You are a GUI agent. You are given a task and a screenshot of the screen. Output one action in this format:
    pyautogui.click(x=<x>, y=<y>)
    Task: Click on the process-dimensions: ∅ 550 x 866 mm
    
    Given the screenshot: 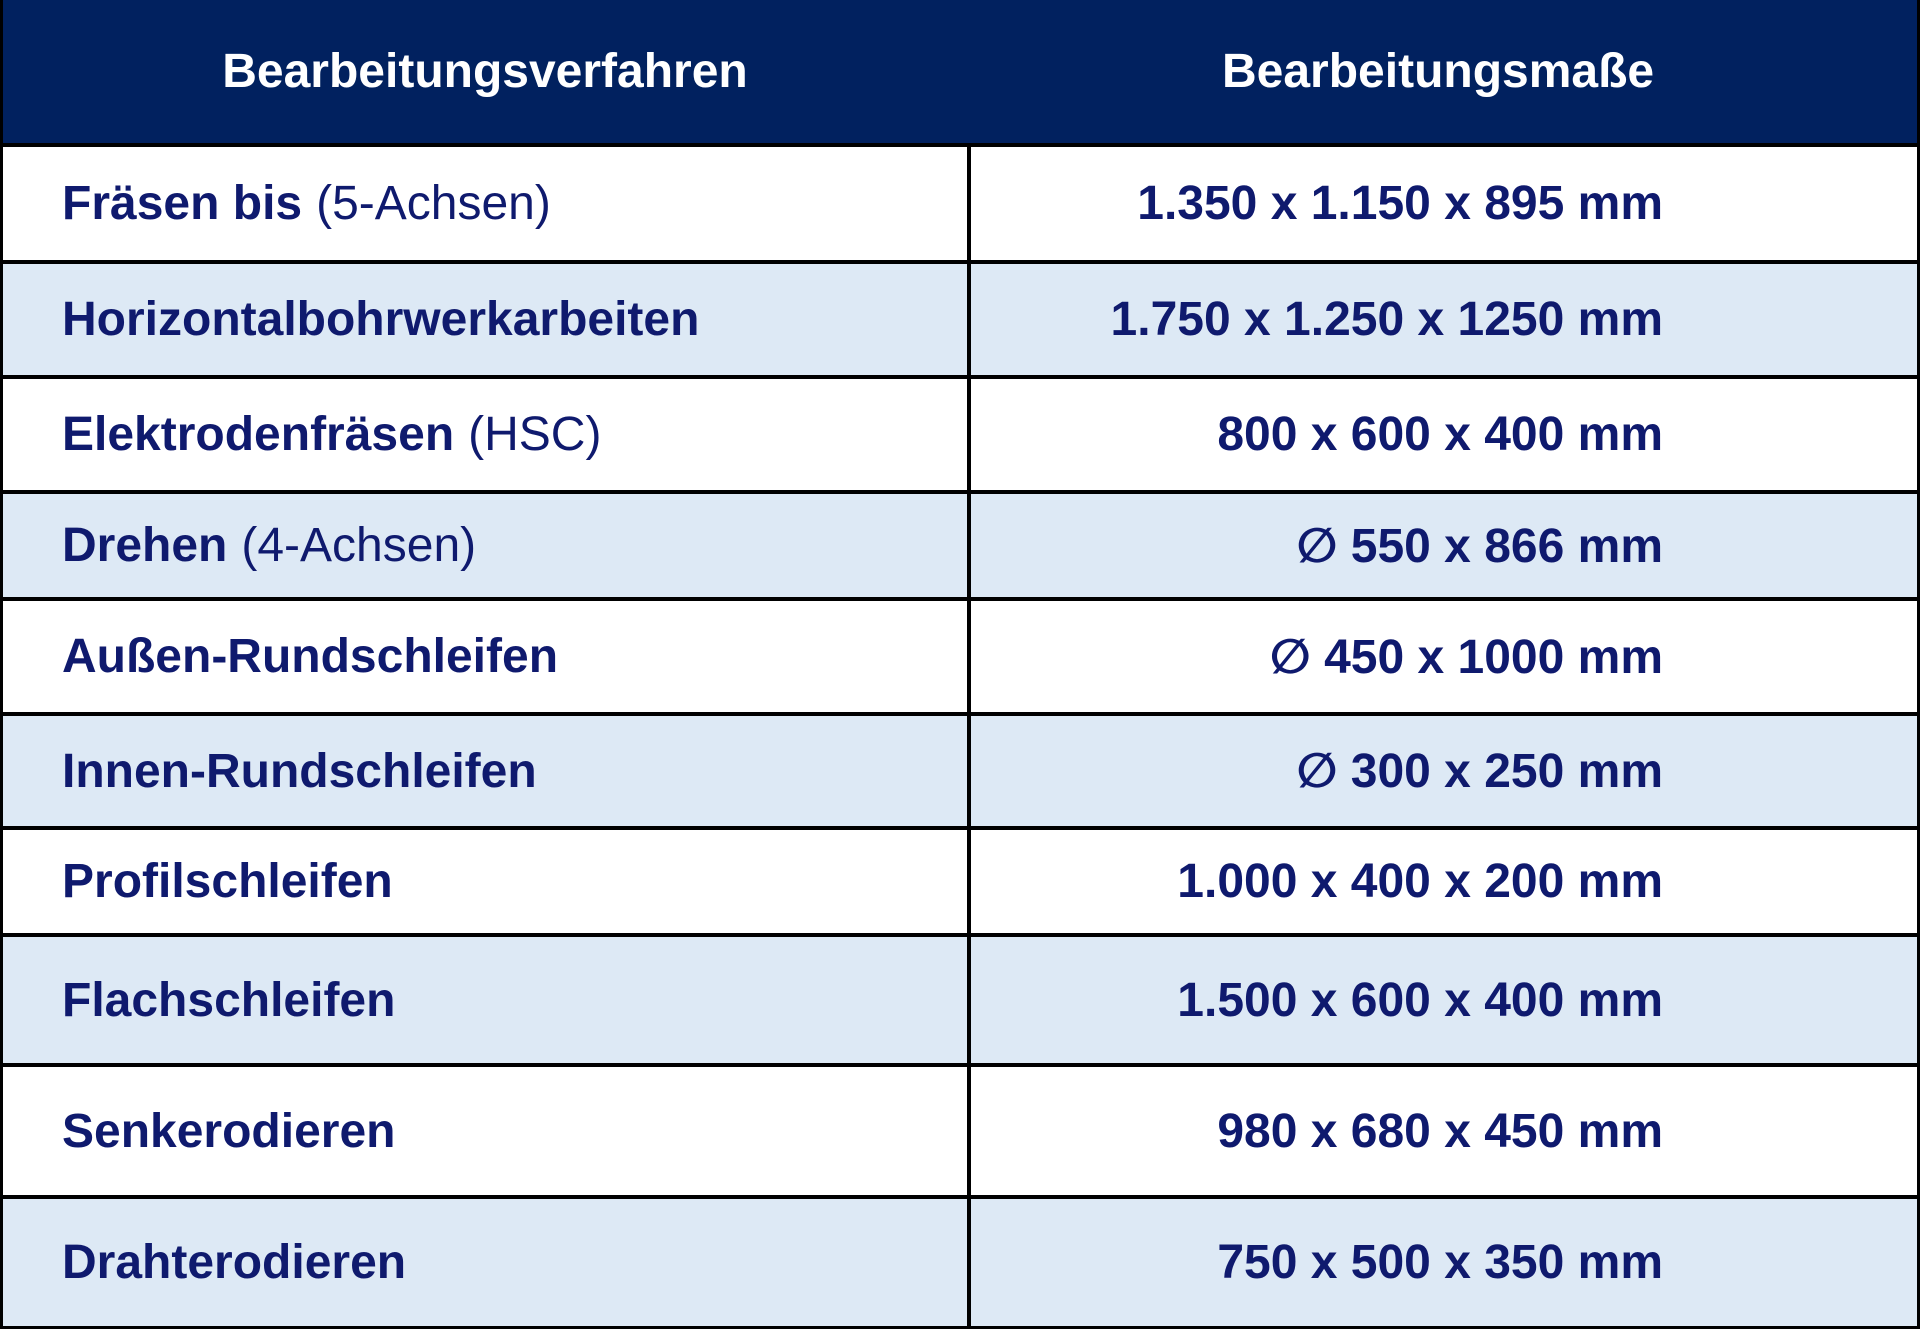 What is the action you would take?
    pyautogui.click(x=1479, y=546)
    